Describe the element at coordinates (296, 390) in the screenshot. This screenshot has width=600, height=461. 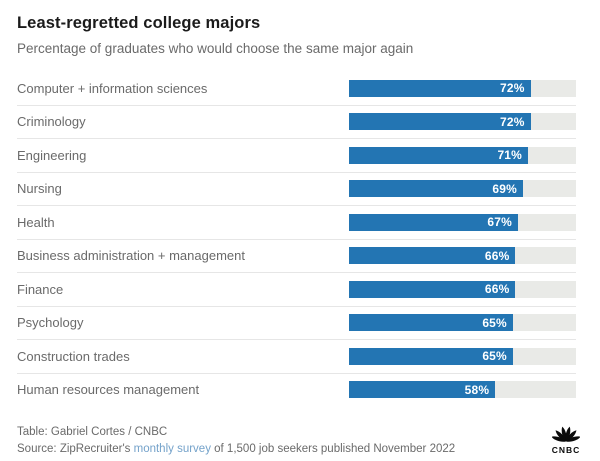
I see `table-row: Human resources management 58%` at that location.